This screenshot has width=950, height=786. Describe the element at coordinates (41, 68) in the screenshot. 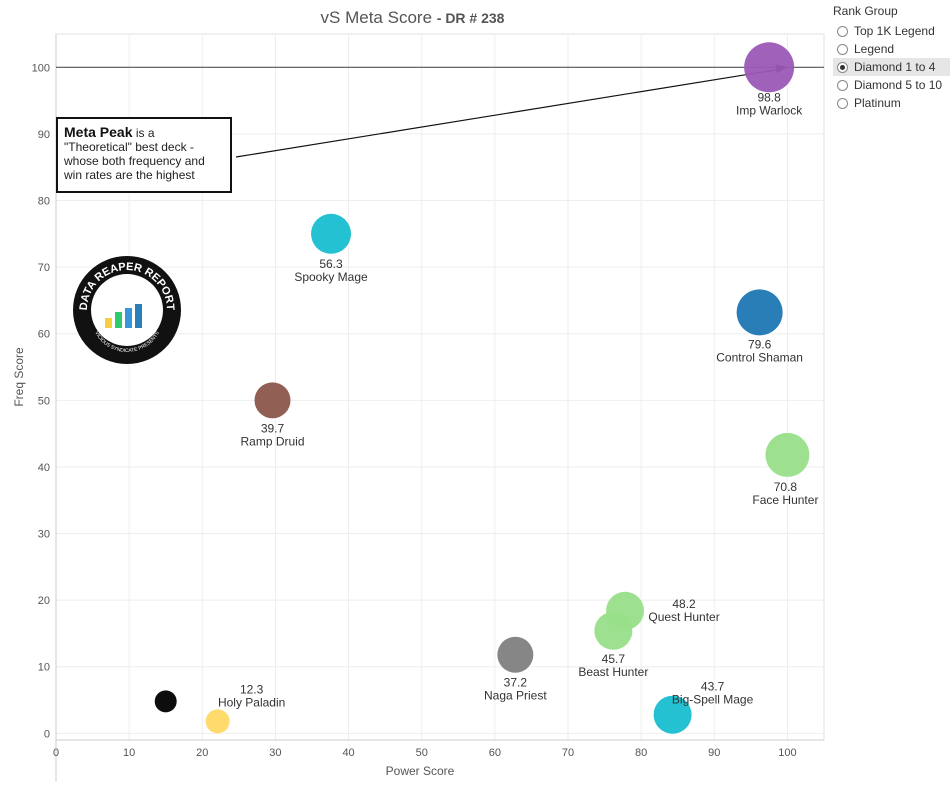

I see `y-tick-label: 100` at that location.